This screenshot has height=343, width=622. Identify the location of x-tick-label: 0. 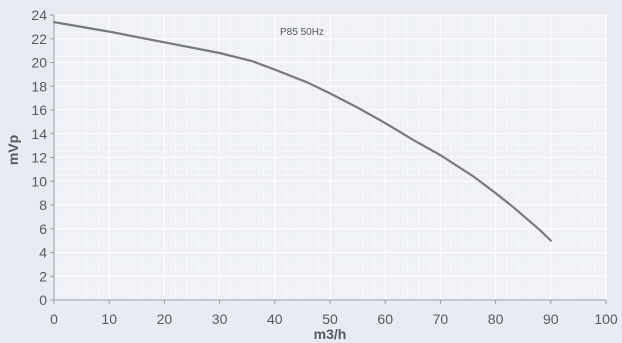
(54, 319).